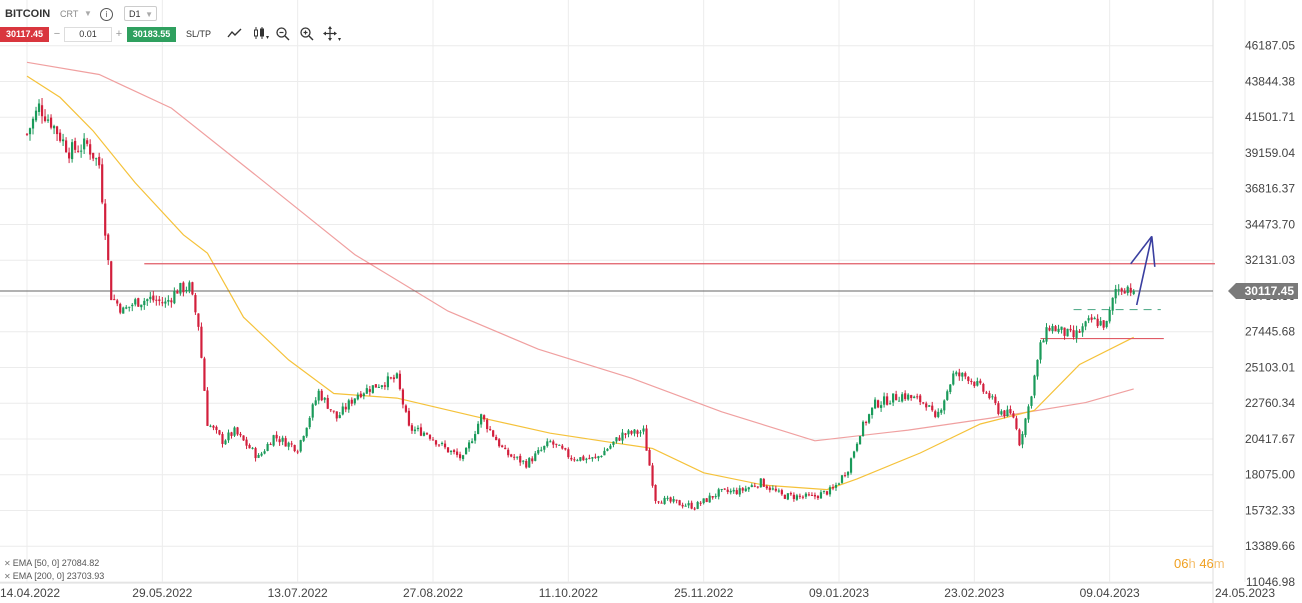  What do you see at coordinates (119, 34) in the screenshot?
I see `lot-increase-button: +` at bounding box center [119, 34].